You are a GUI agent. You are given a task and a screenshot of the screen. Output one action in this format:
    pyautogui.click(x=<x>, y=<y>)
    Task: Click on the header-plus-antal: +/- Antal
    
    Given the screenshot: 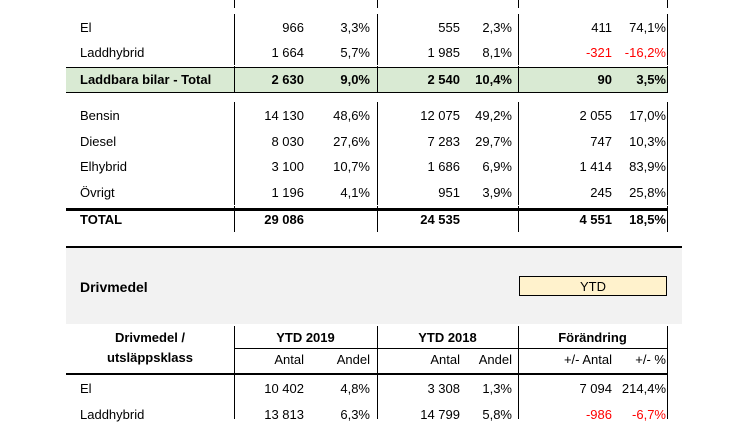 What is the action you would take?
    pyautogui.click(x=587, y=359)
    